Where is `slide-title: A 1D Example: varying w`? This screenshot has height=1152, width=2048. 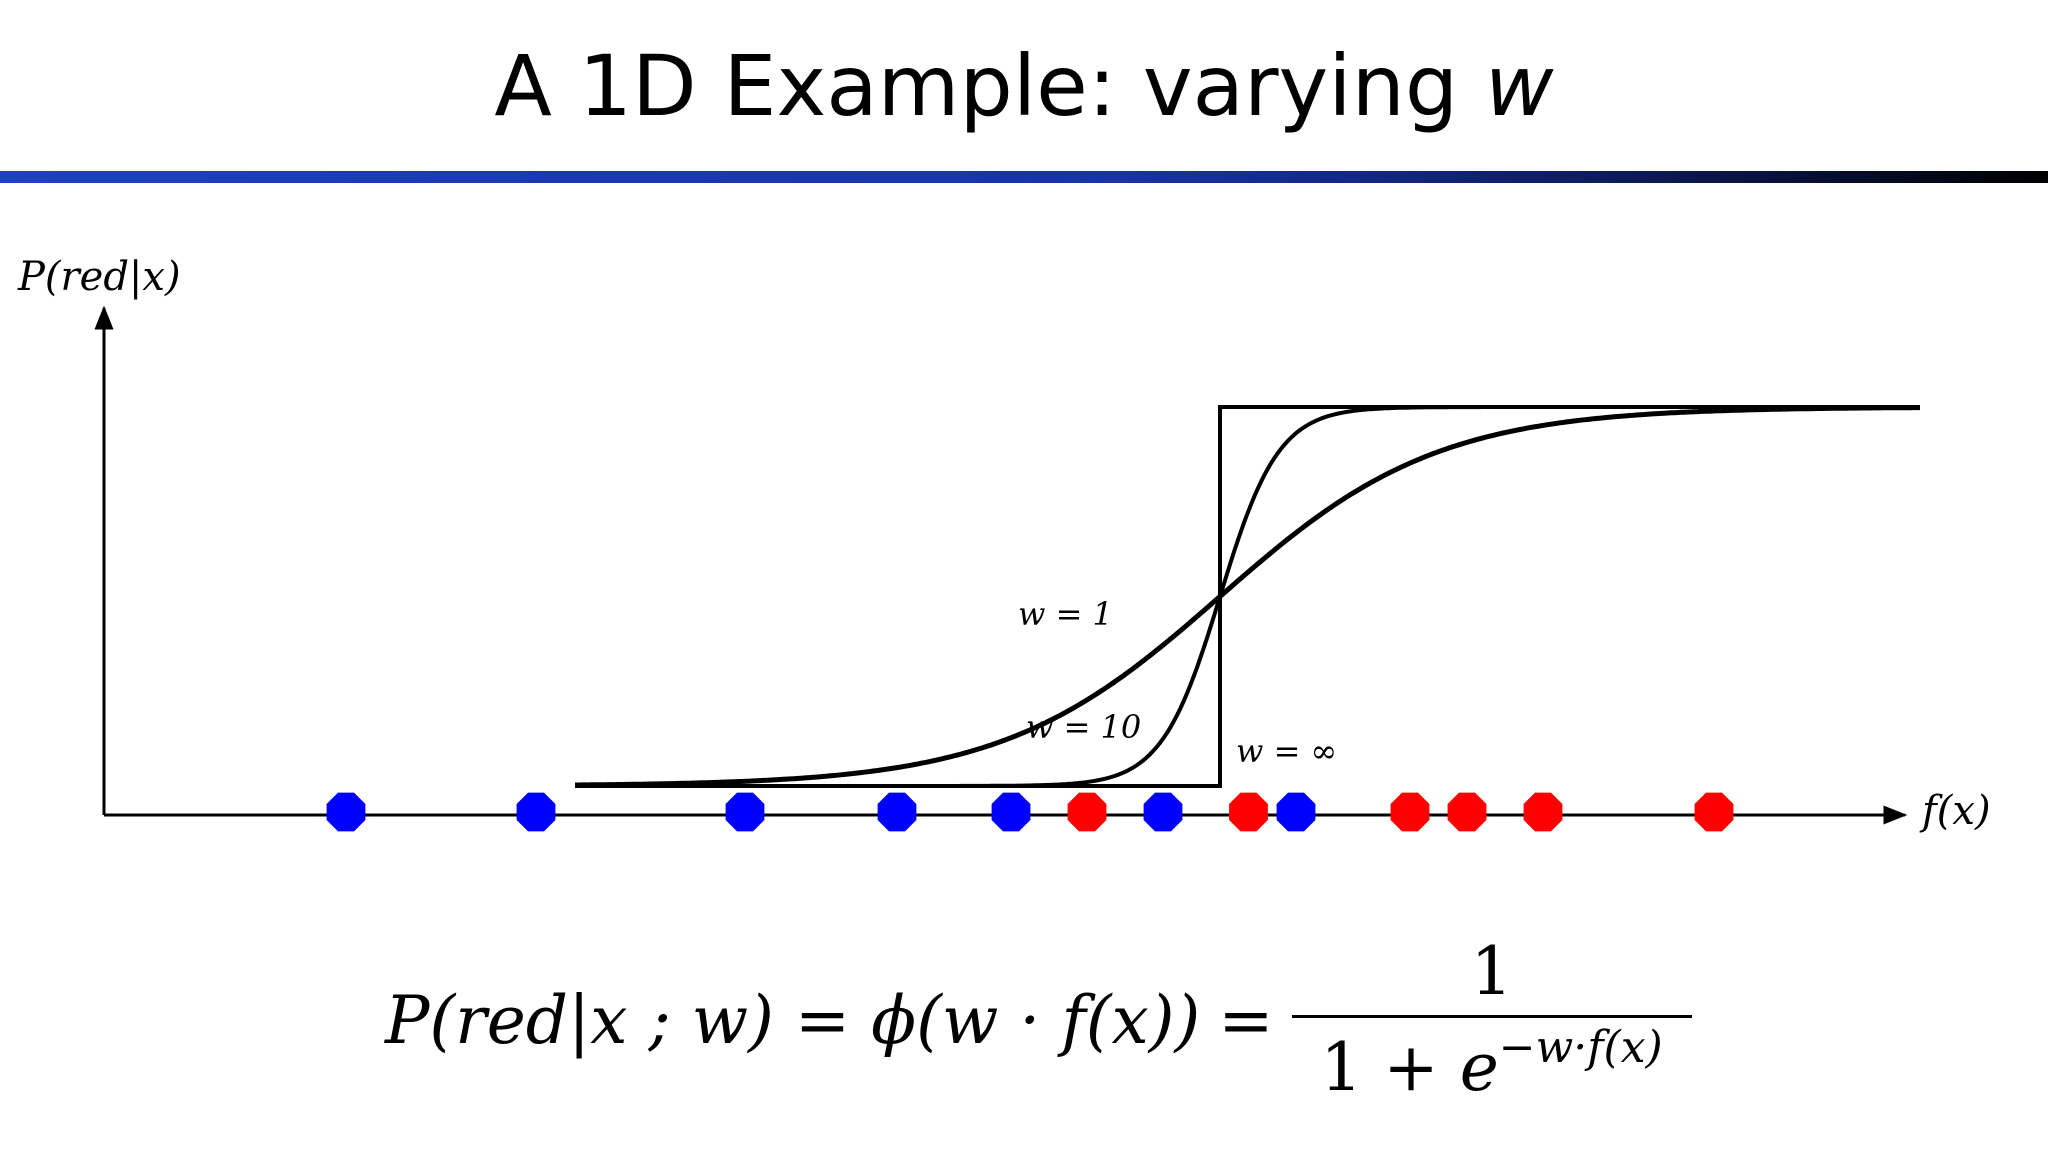 slide-title: A 1D Example: varying w is located at coordinates (1024, 86).